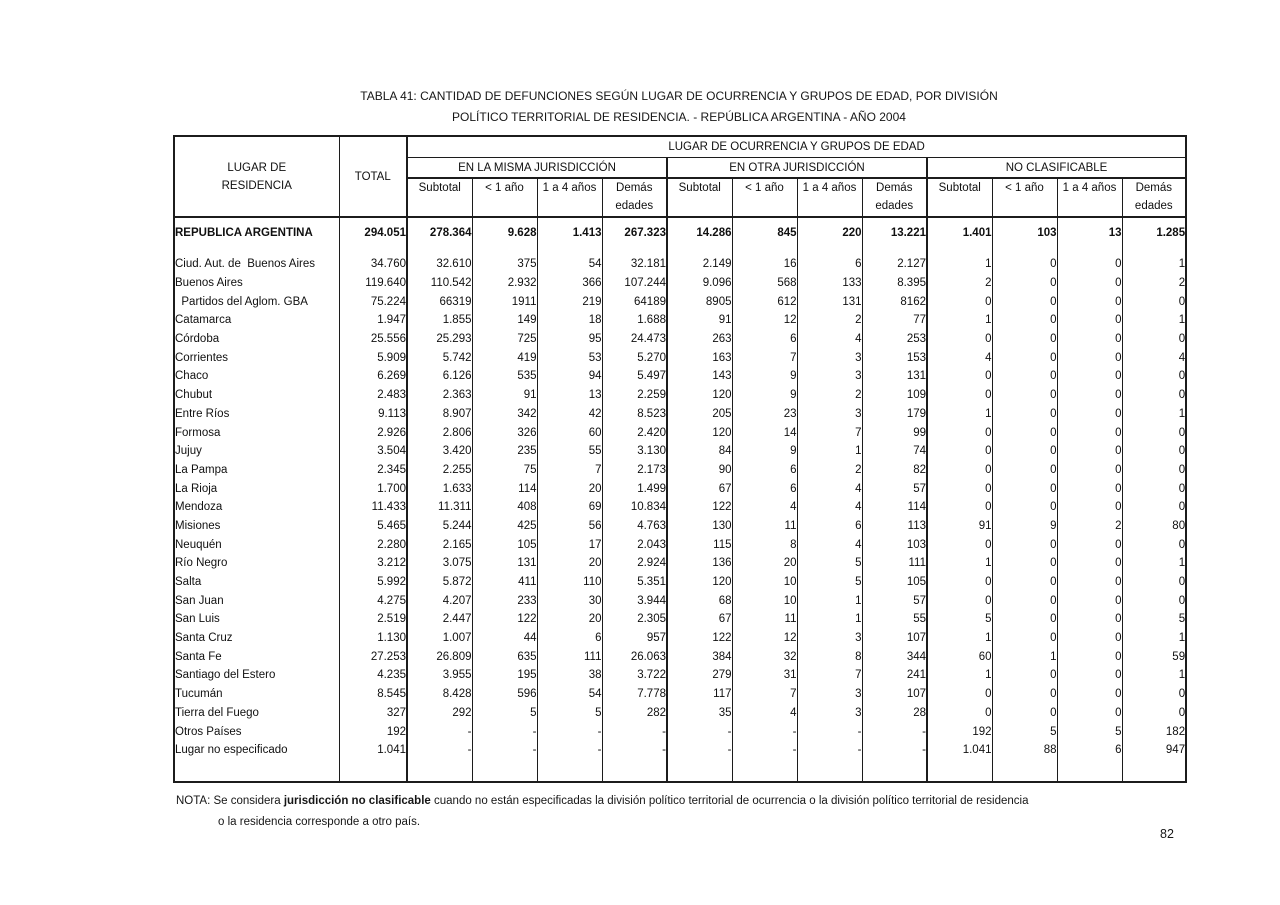  I want to click on cell: 90, so click(700, 470).